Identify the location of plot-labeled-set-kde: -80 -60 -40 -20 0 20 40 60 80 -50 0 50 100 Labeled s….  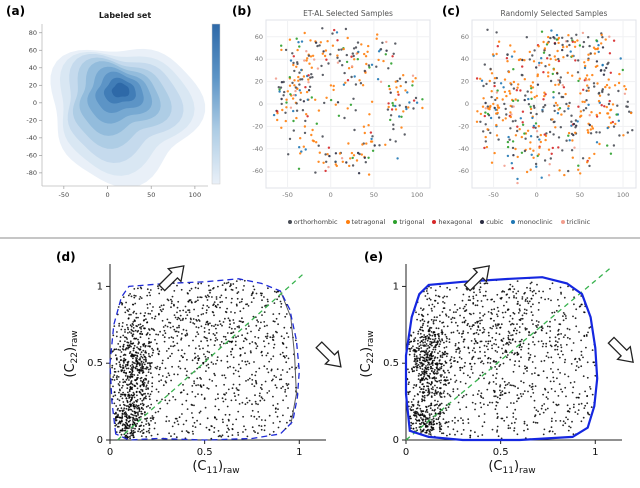
(123, 105).